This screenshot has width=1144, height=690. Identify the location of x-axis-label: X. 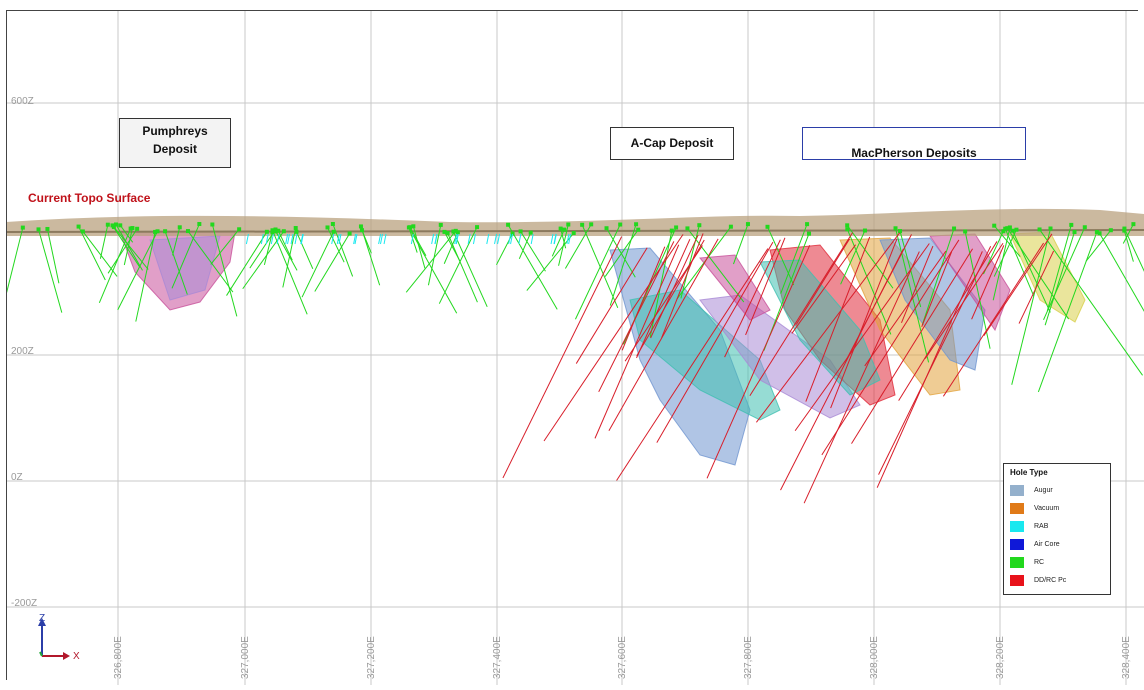
(76, 656).